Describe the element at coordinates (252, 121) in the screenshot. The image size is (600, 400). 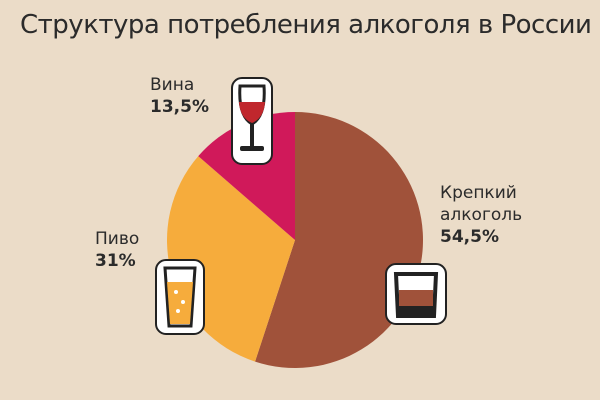
I see `wine-icon` at that location.